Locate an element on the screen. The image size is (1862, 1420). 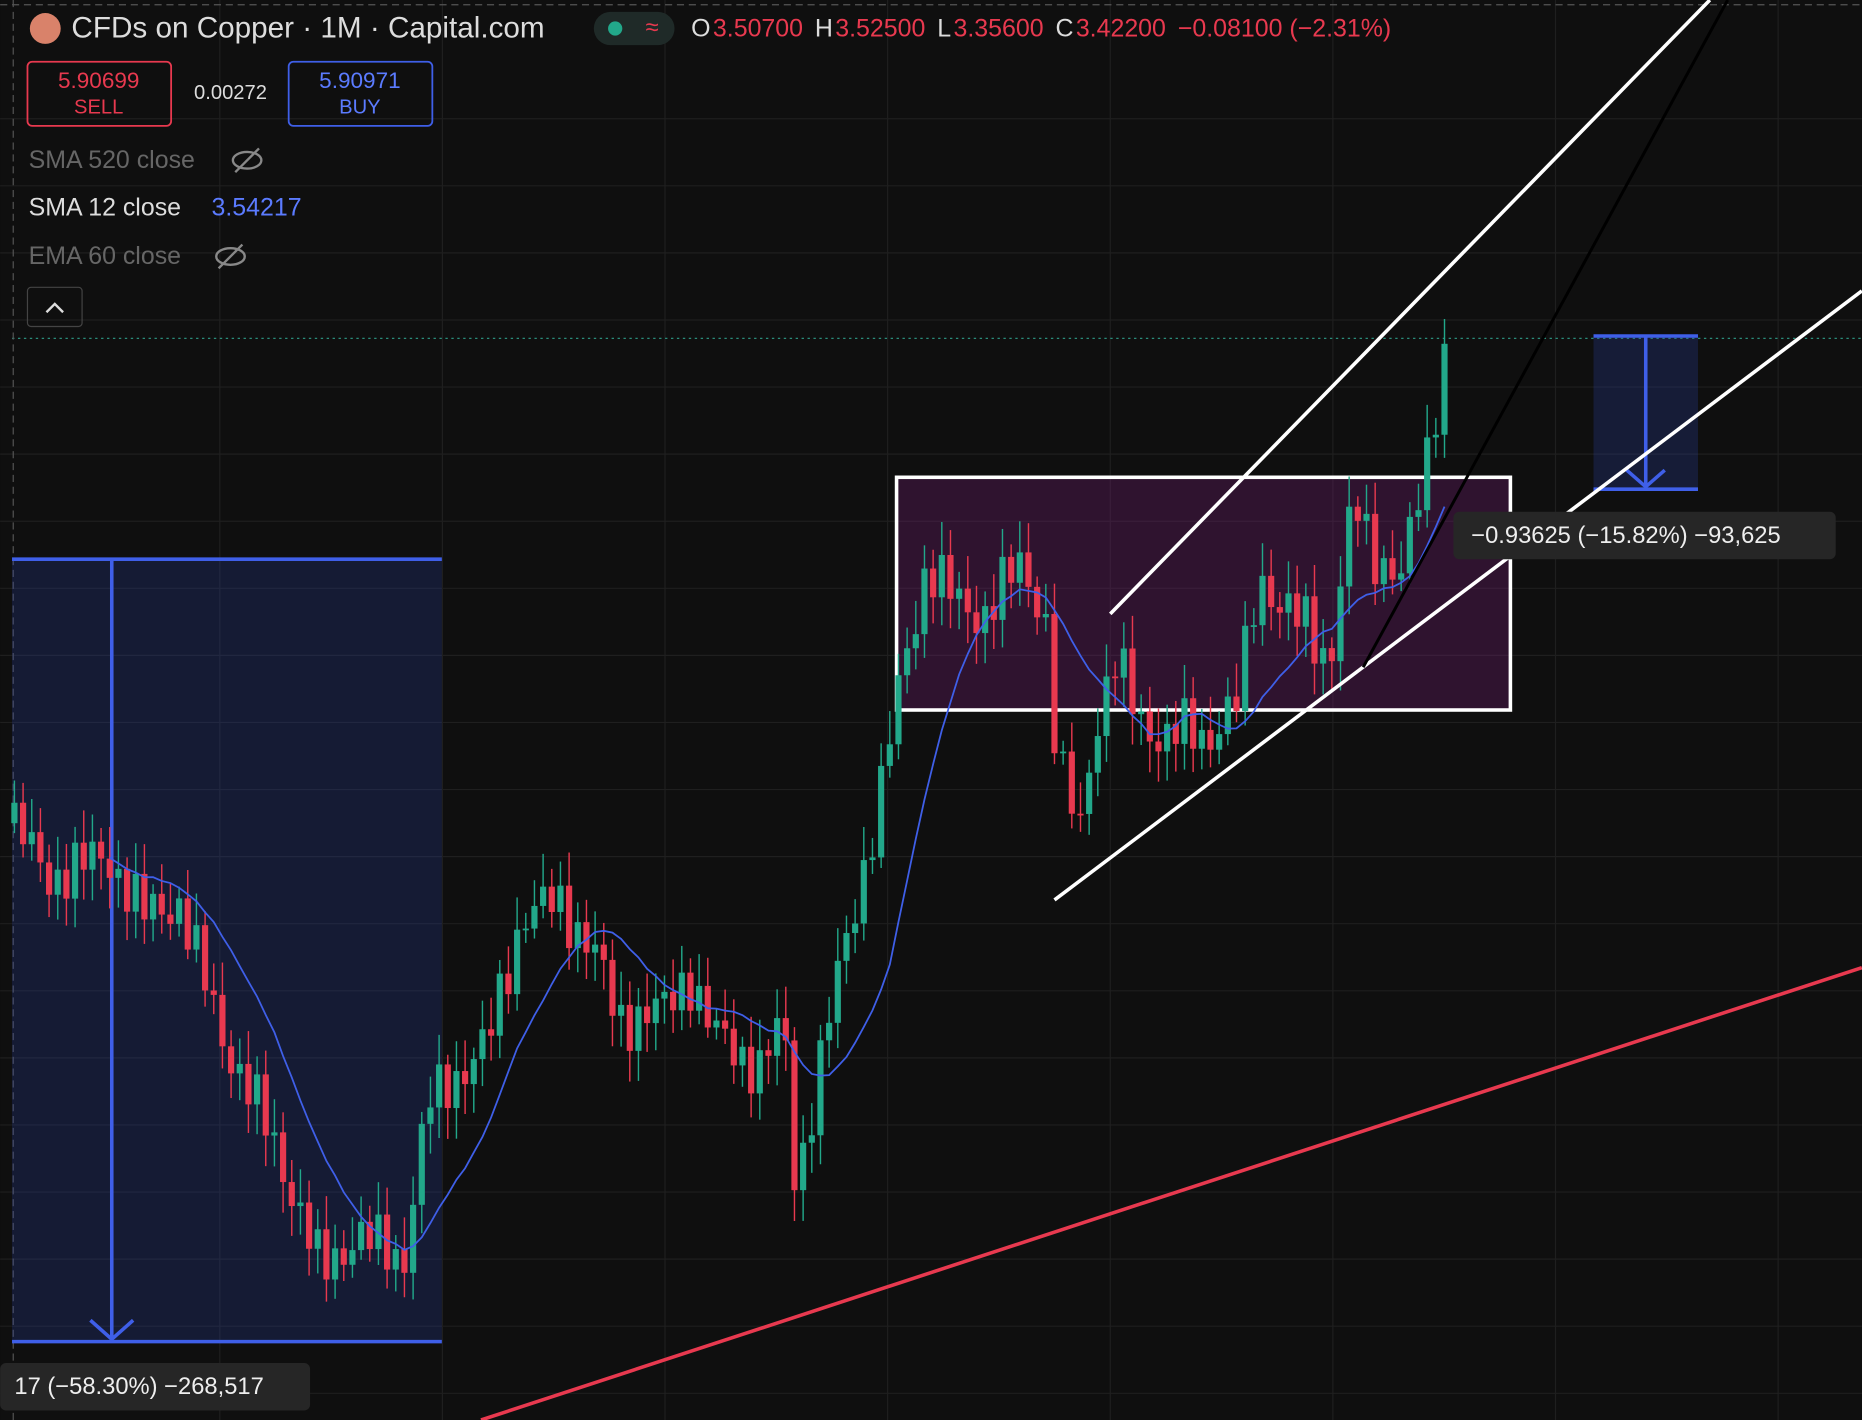
buy-button is located at coordinates (360, 93).